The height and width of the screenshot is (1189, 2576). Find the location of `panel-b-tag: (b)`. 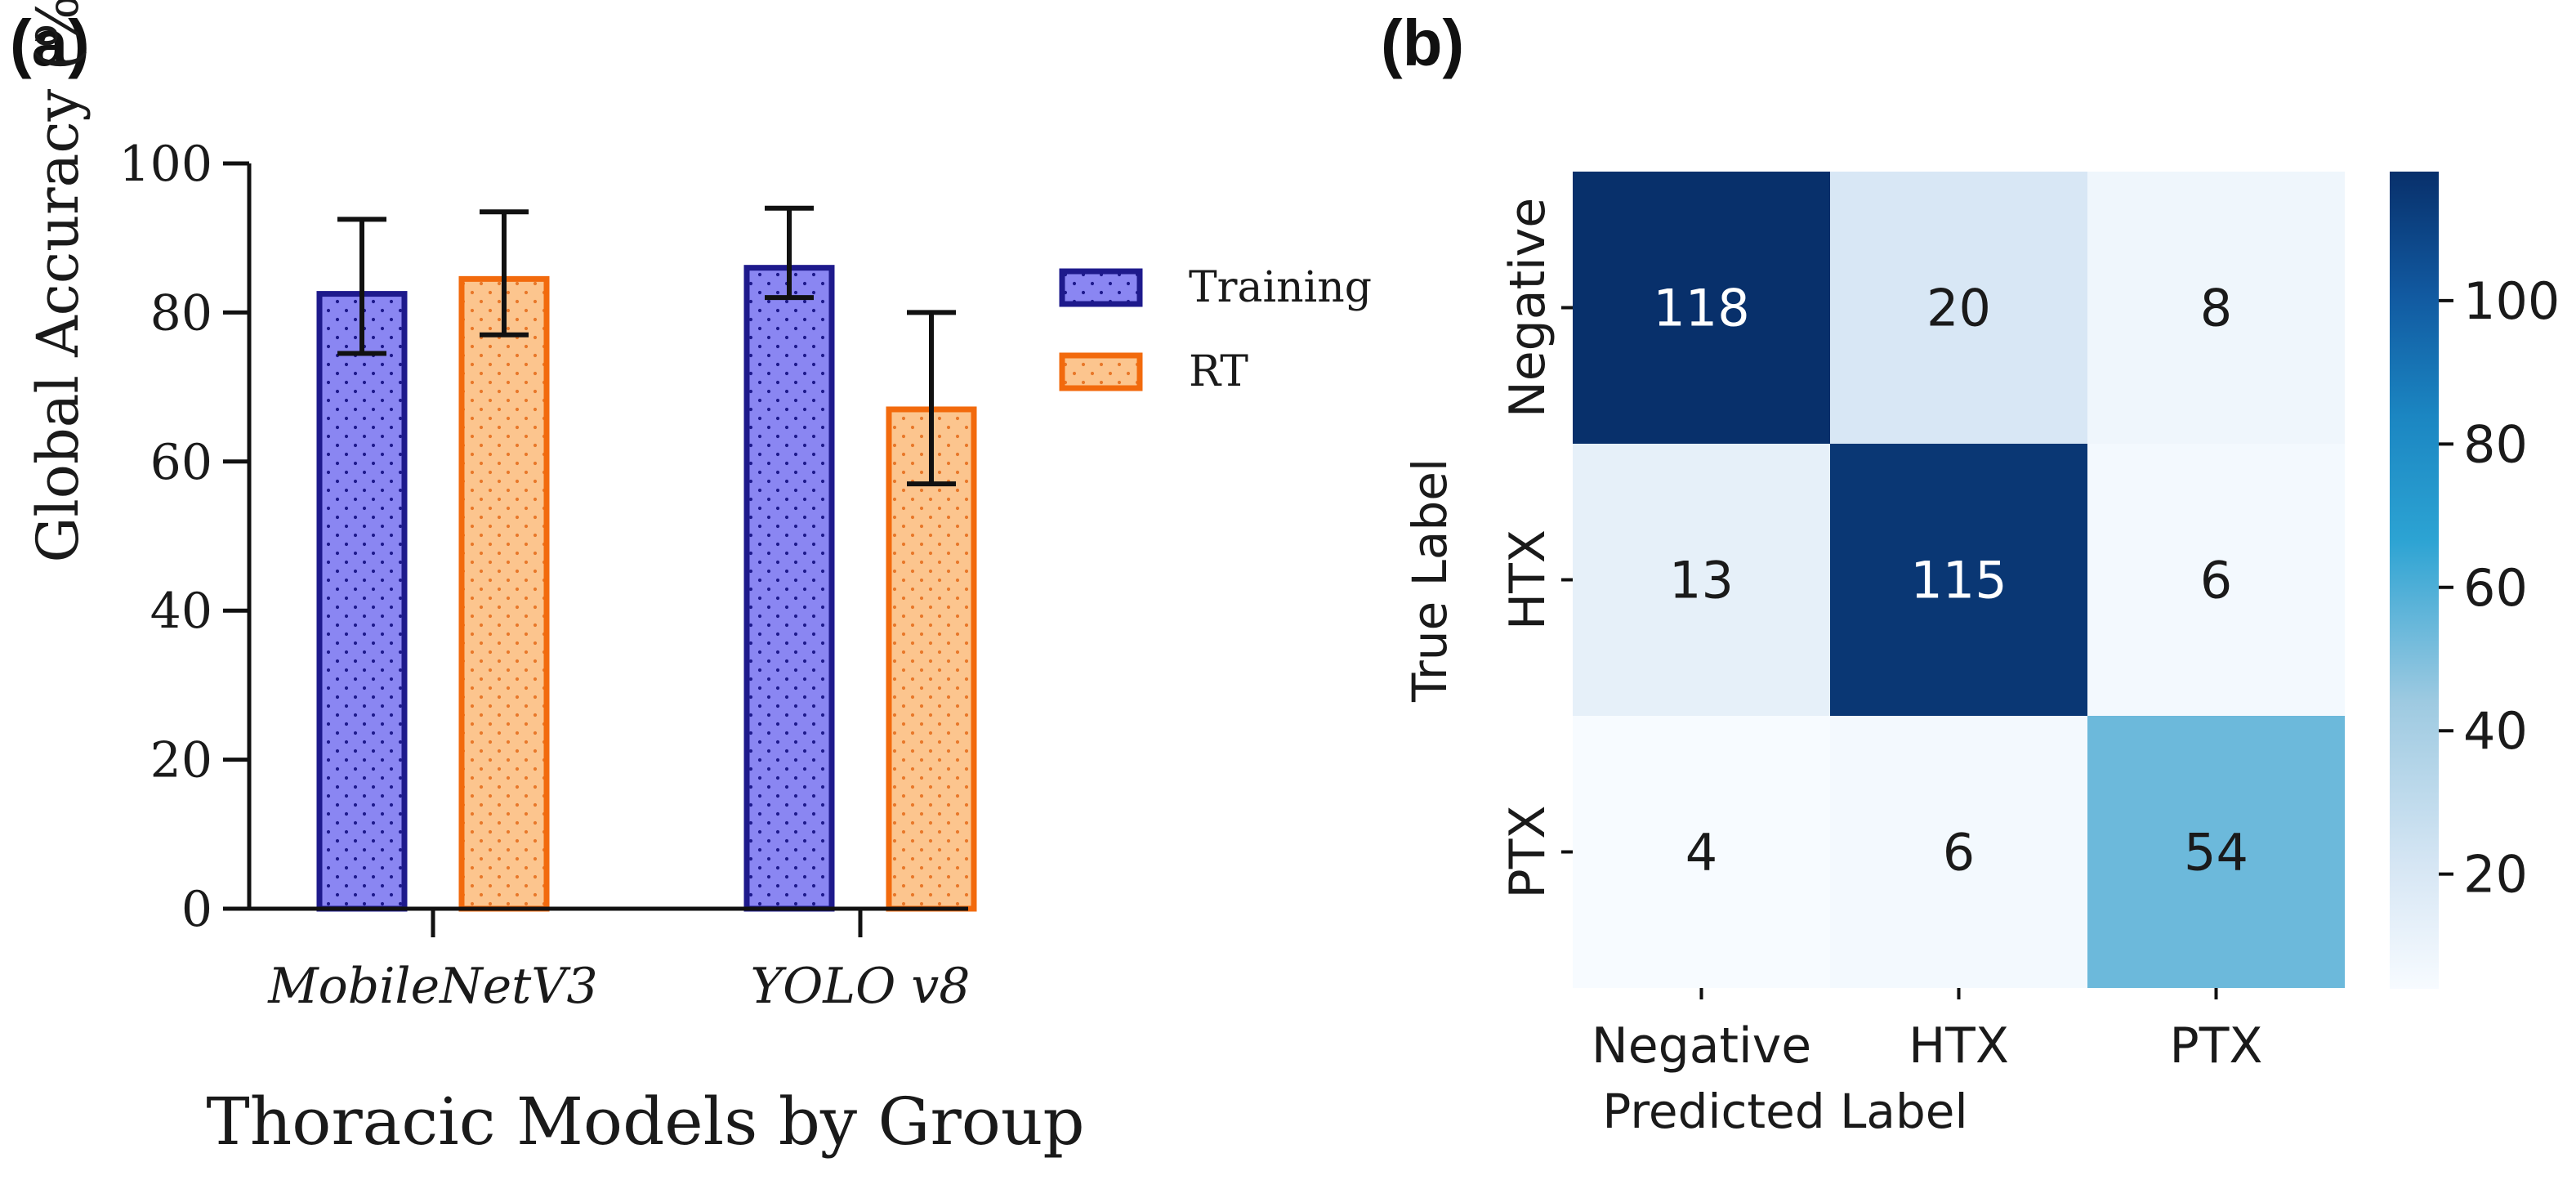

panel-b-tag: (b) is located at coordinates (1422, 43).